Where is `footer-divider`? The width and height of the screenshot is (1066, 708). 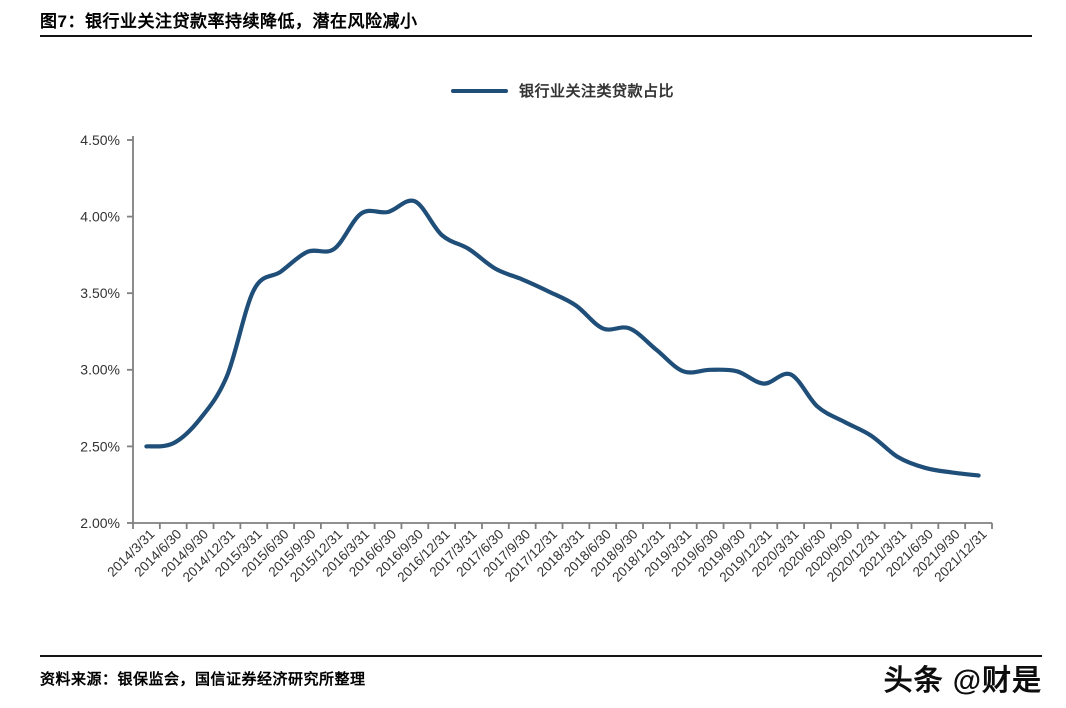
footer-divider is located at coordinates (541, 656).